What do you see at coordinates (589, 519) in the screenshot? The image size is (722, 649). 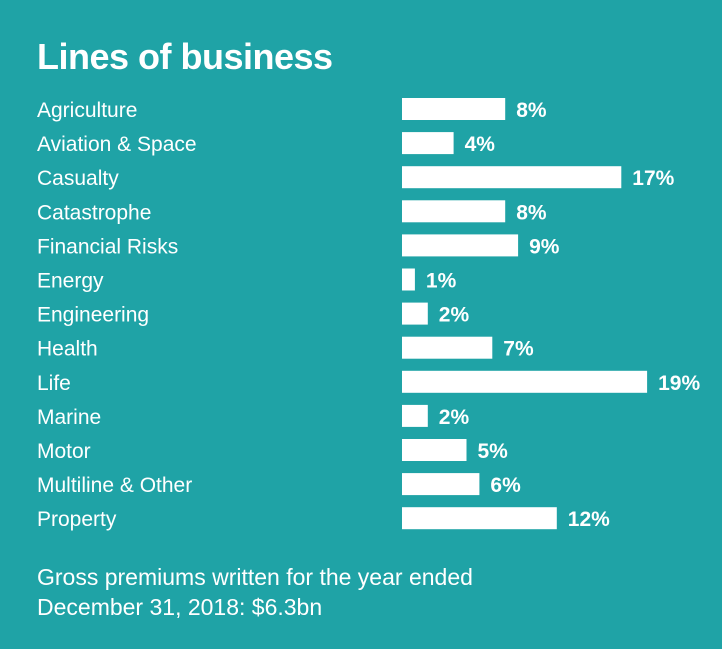 I see `value-label: 12%` at bounding box center [589, 519].